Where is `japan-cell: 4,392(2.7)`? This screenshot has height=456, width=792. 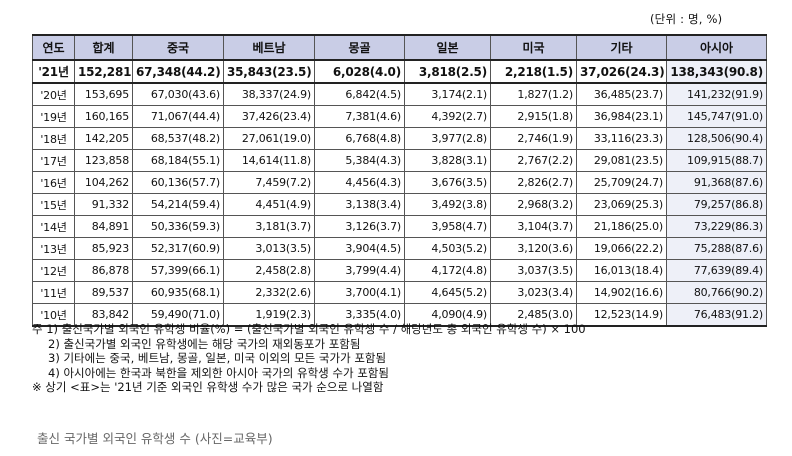
japan-cell: 4,392(2.7) is located at coordinates (447, 116).